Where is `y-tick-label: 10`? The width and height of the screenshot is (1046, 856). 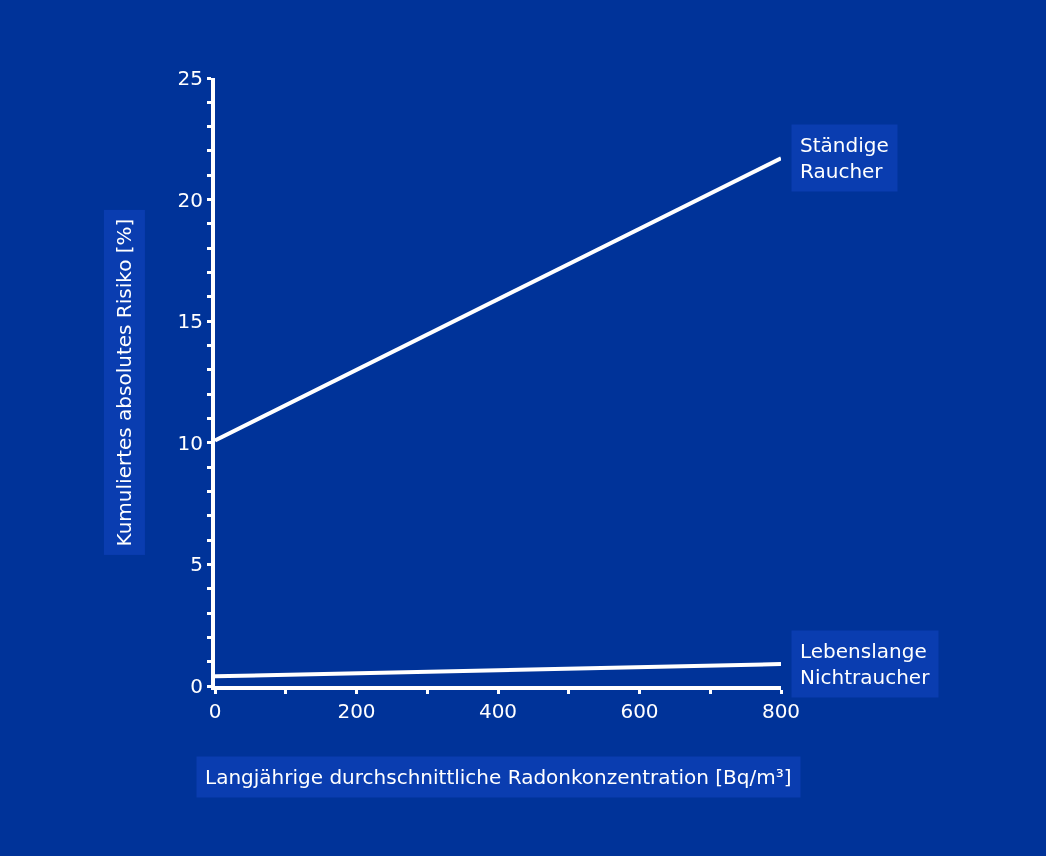
y-tick-label: 10 is located at coordinates (190, 442).